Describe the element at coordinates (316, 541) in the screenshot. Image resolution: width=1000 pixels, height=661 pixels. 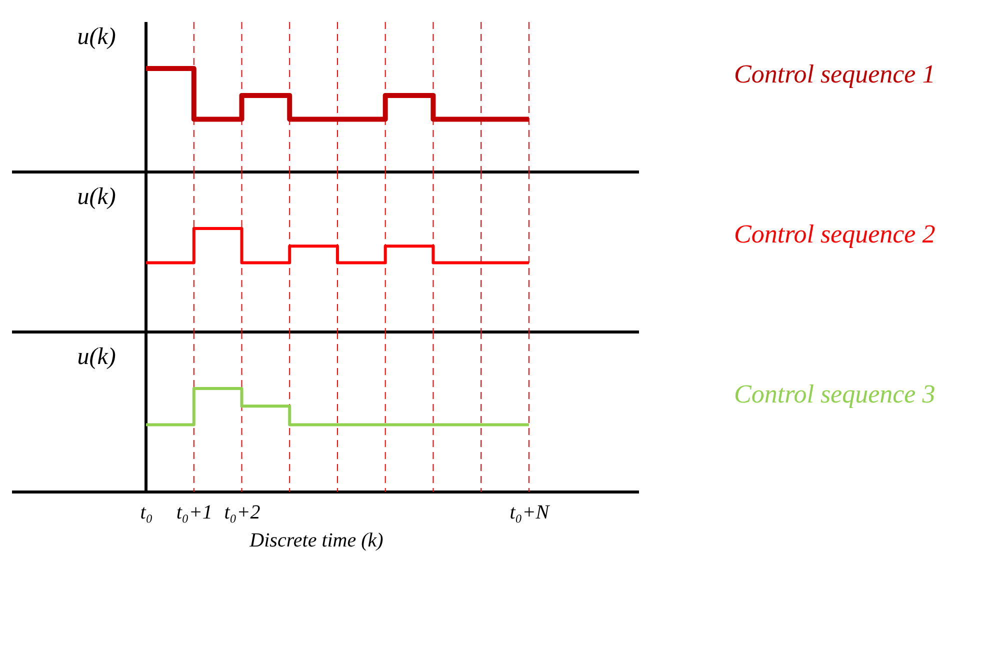
I see `x-axis-title: Discrete time (k)` at that location.